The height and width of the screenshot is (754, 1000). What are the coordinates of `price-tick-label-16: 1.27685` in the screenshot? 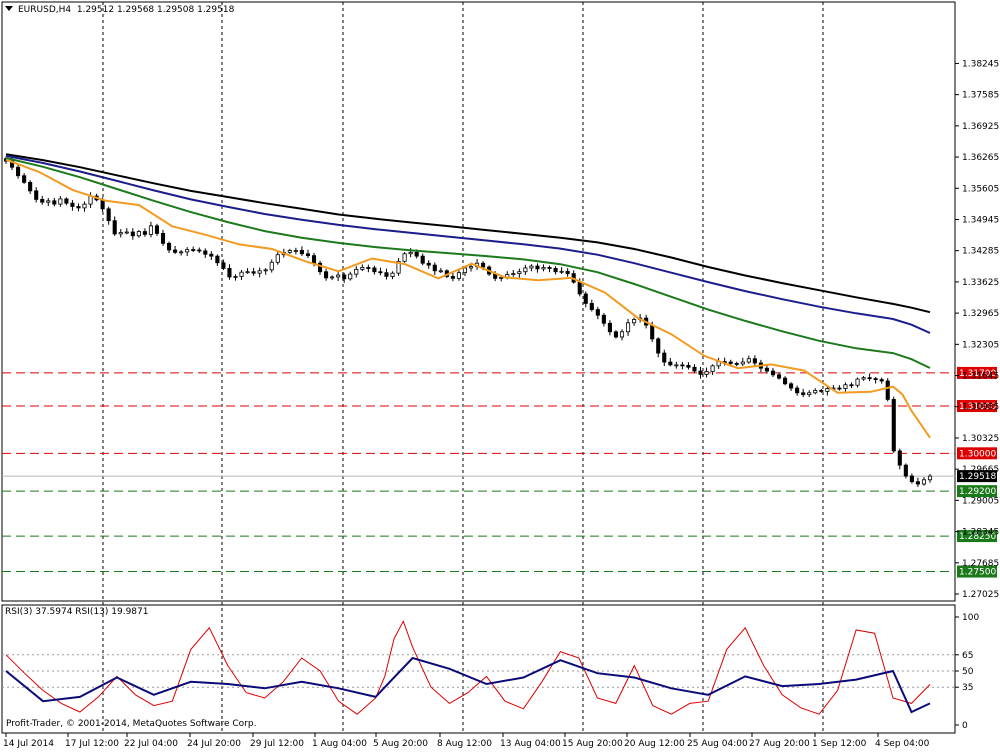 It's located at (980, 564).